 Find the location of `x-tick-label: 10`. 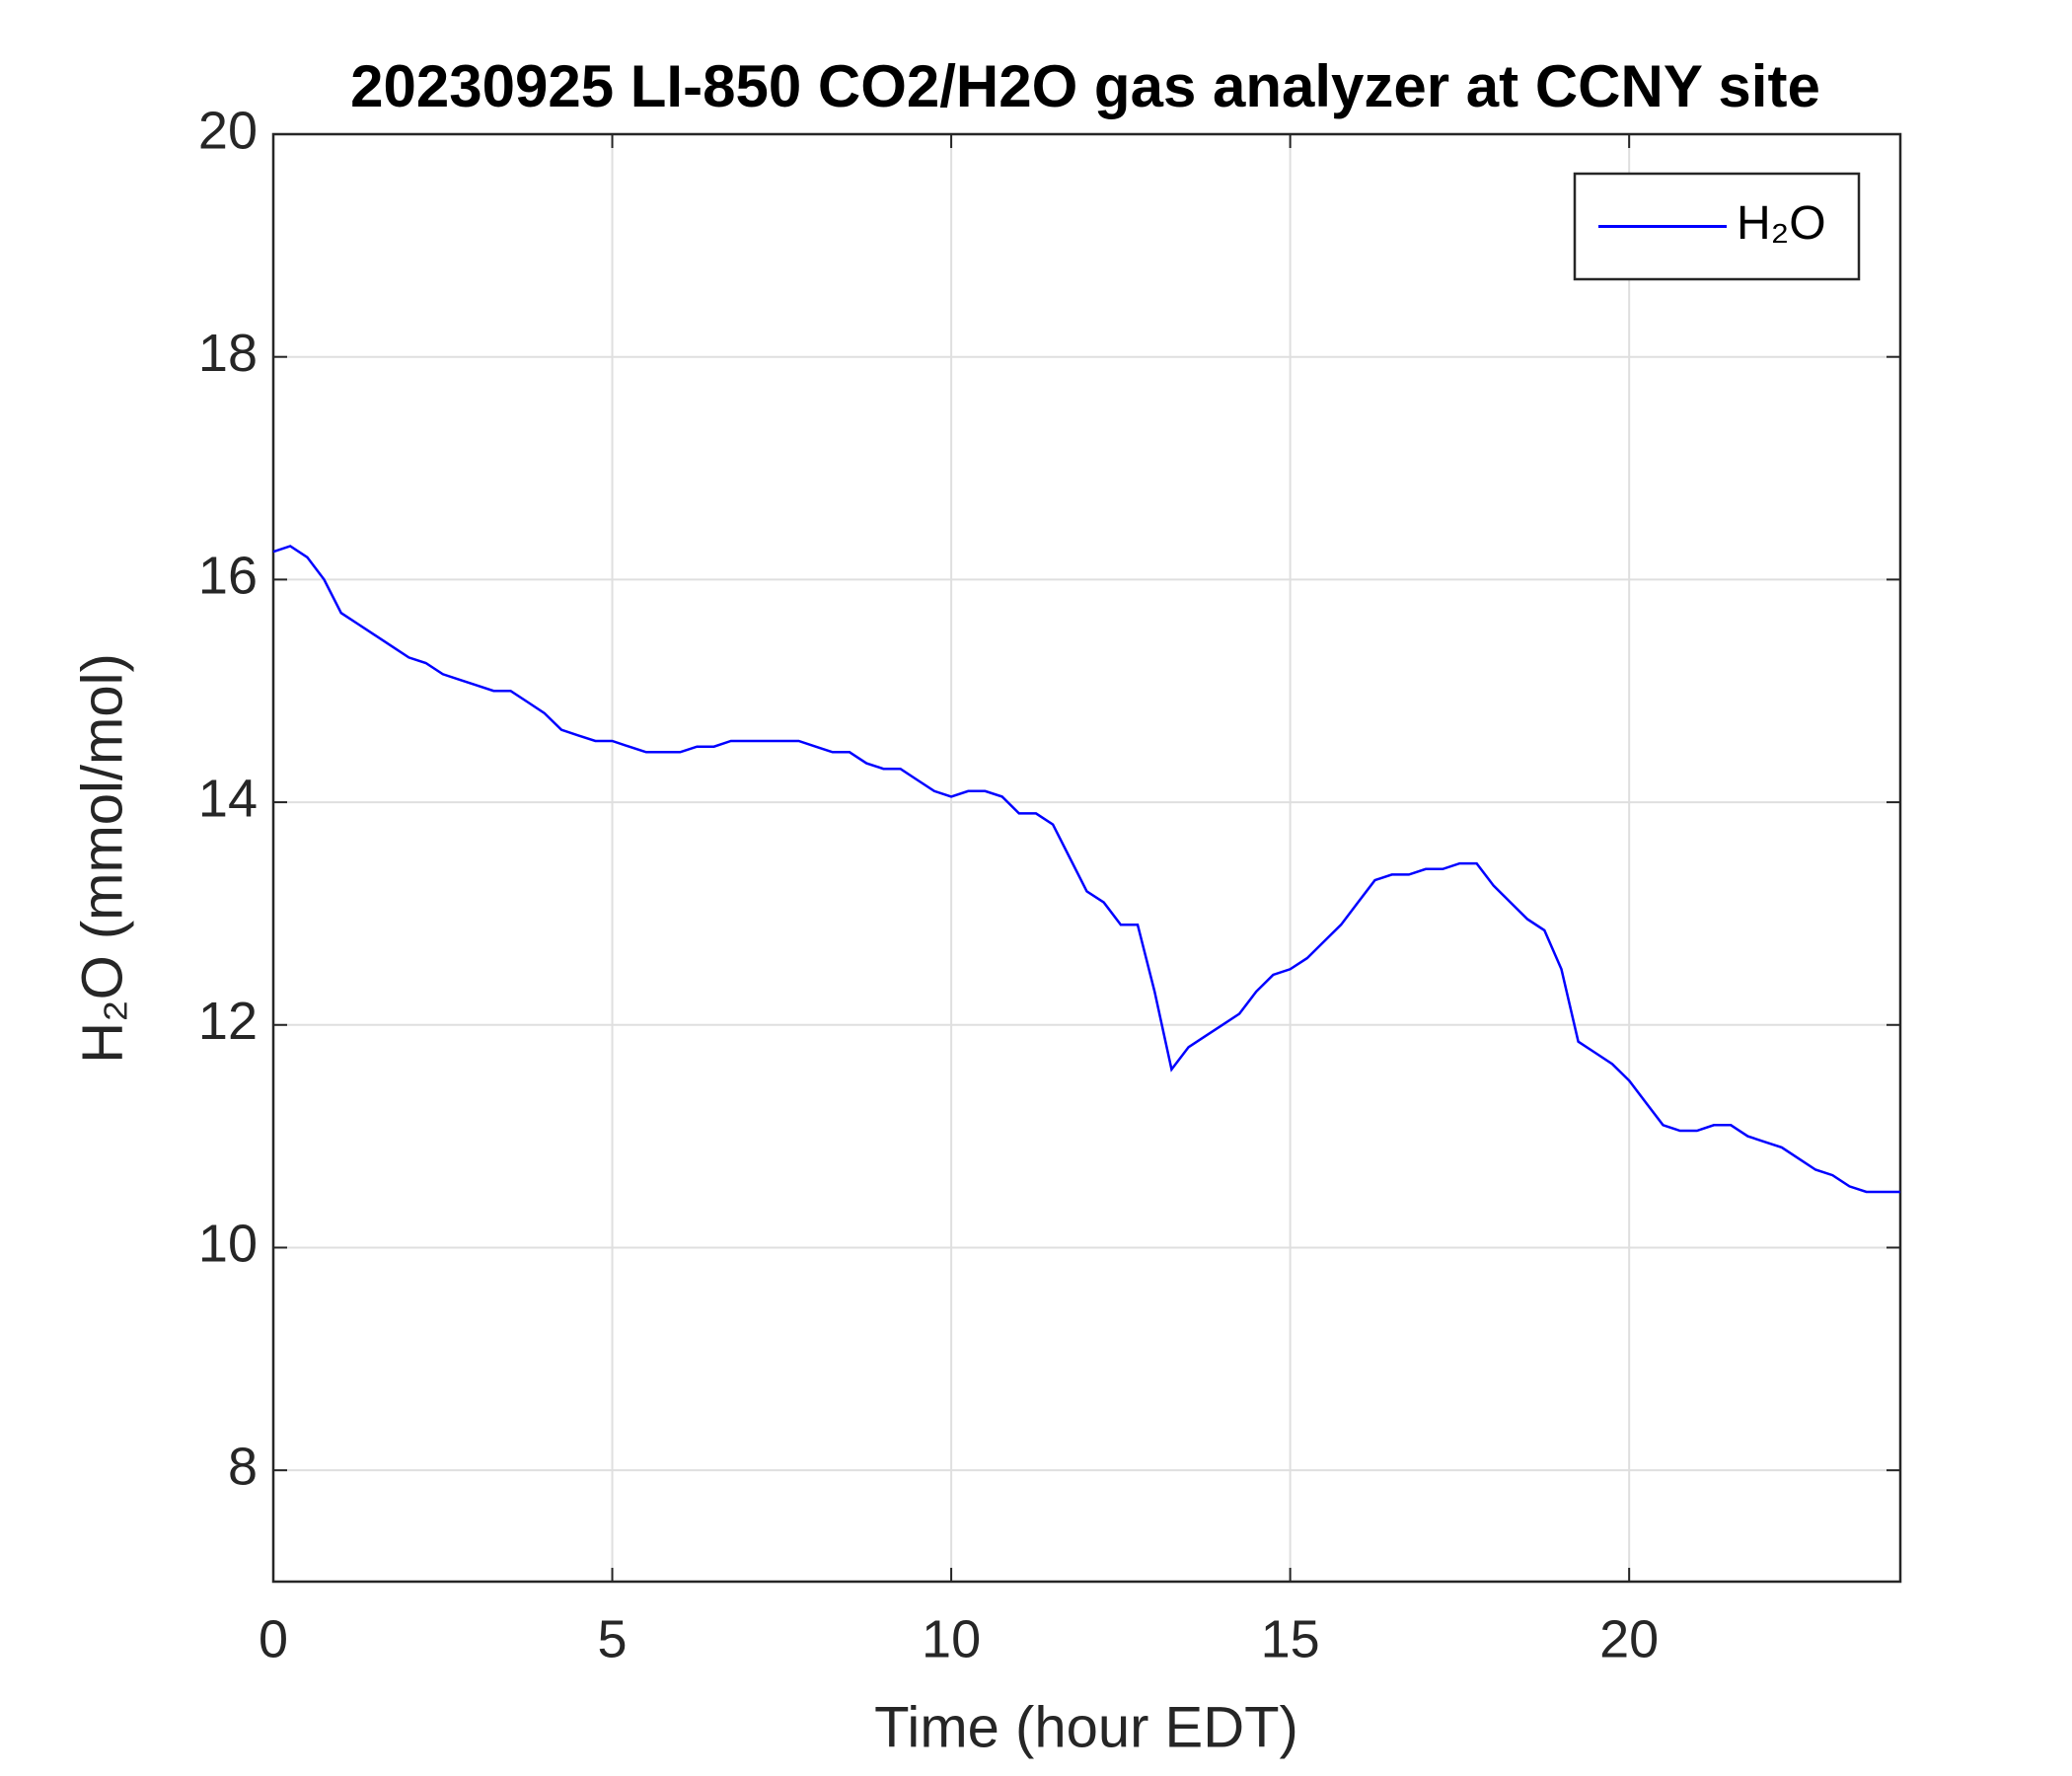

x-tick-label: 10 is located at coordinates (952, 1639).